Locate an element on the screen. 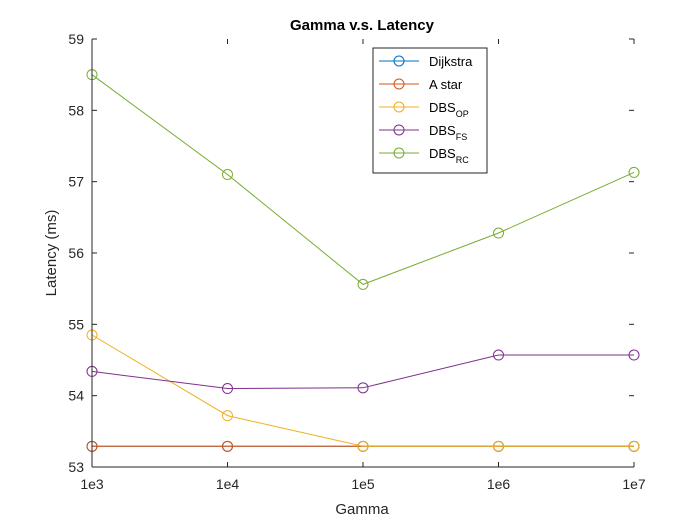 The height and width of the screenshot is (525, 700). legend-label: Dijkstra is located at coordinates (451, 61).